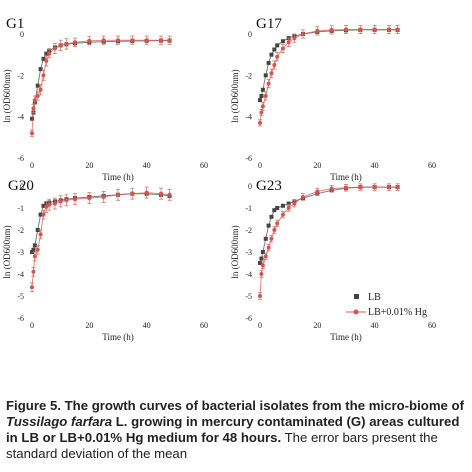 Image resolution: width=472 pixels, height=472 pixels. Describe the element at coordinates (375, 325) in the screenshot. I see `x-tick-label: 40` at that location.